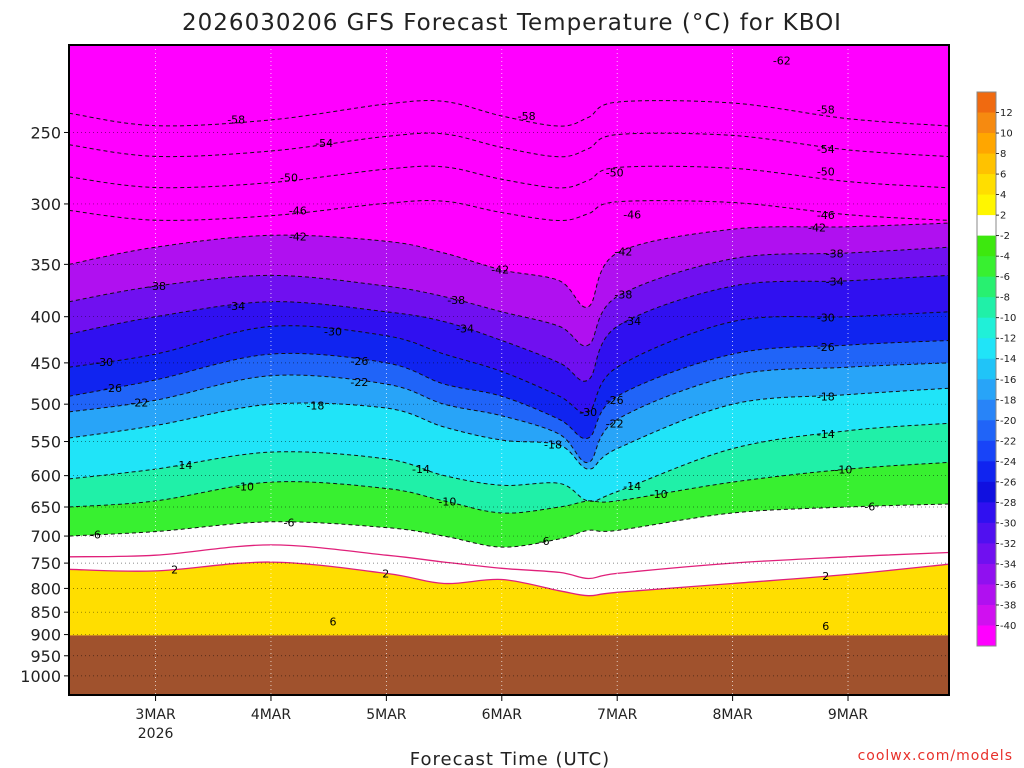  What do you see at coordinates (1008, 564) in the screenshot?
I see `colorbar-label: -34` at bounding box center [1008, 564].